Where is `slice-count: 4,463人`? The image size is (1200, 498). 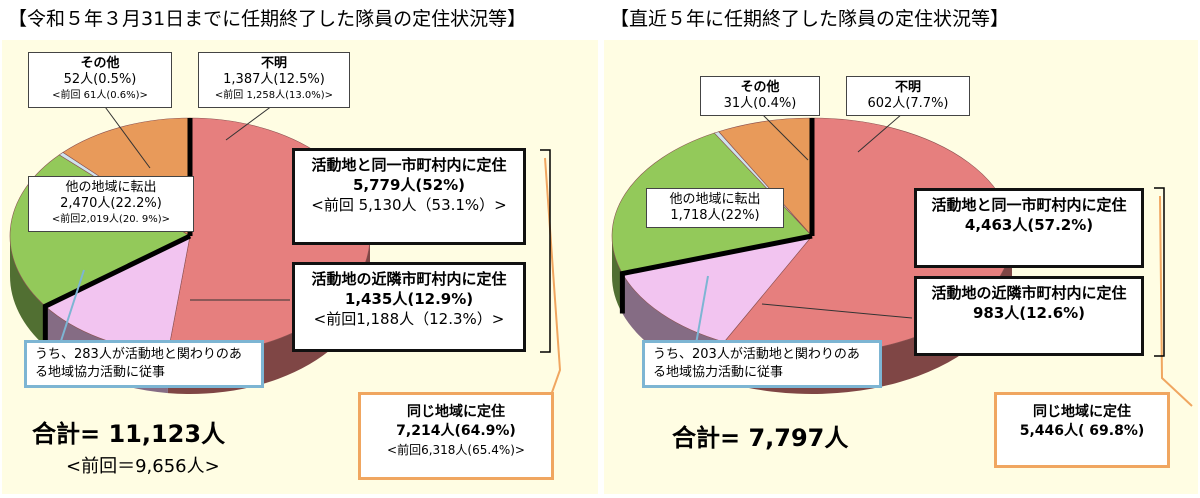
slice-count: 4,463人 is located at coordinates (996, 225).